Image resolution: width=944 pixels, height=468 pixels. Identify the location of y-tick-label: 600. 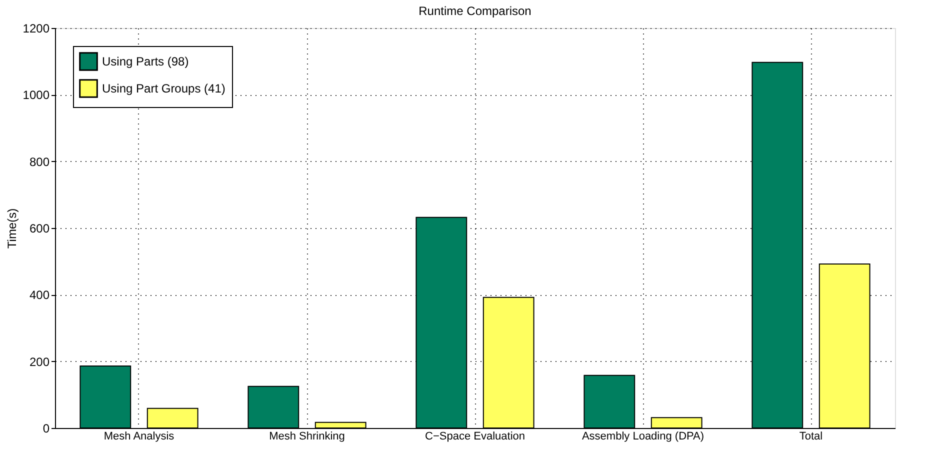
(39, 229).